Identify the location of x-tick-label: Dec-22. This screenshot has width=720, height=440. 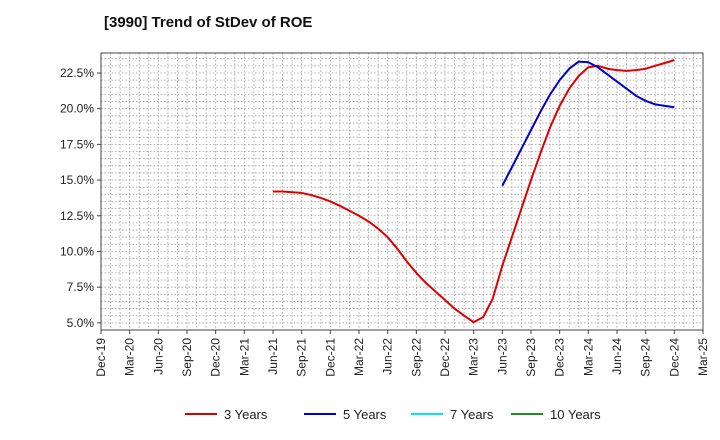
(445, 357).